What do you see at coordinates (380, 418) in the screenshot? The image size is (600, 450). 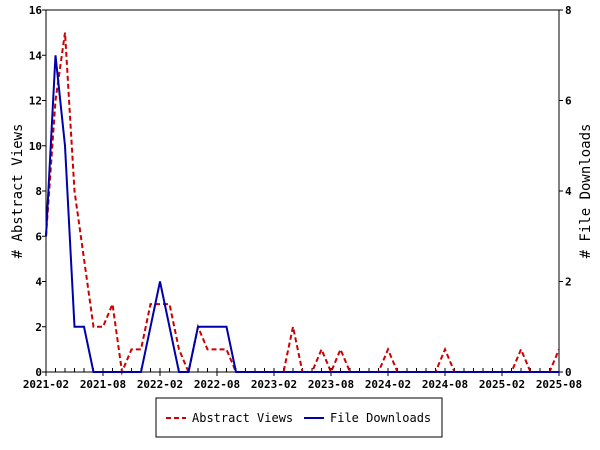 I see `legend-label-file-downloads: File Downloads` at bounding box center [380, 418].